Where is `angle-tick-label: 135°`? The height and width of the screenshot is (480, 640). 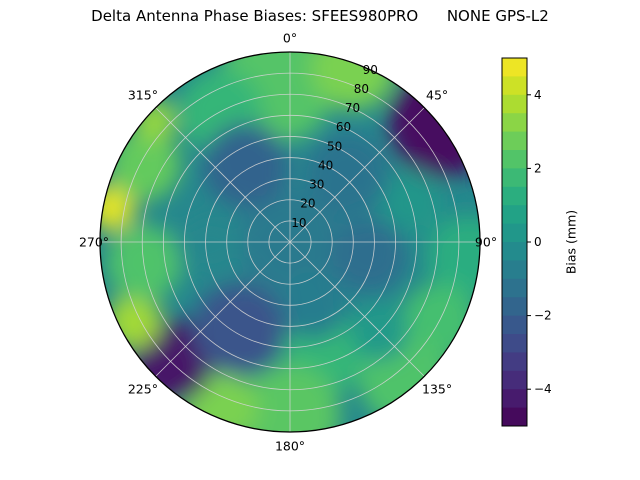
angle-tick-label: 135° is located at coordinates (437, 389).